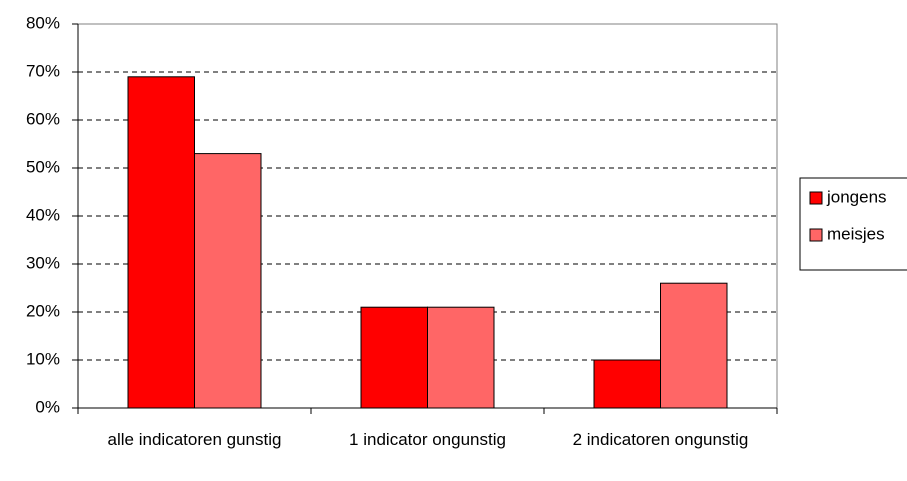  I want to click on legend-label: jongens, so click(856, 196).